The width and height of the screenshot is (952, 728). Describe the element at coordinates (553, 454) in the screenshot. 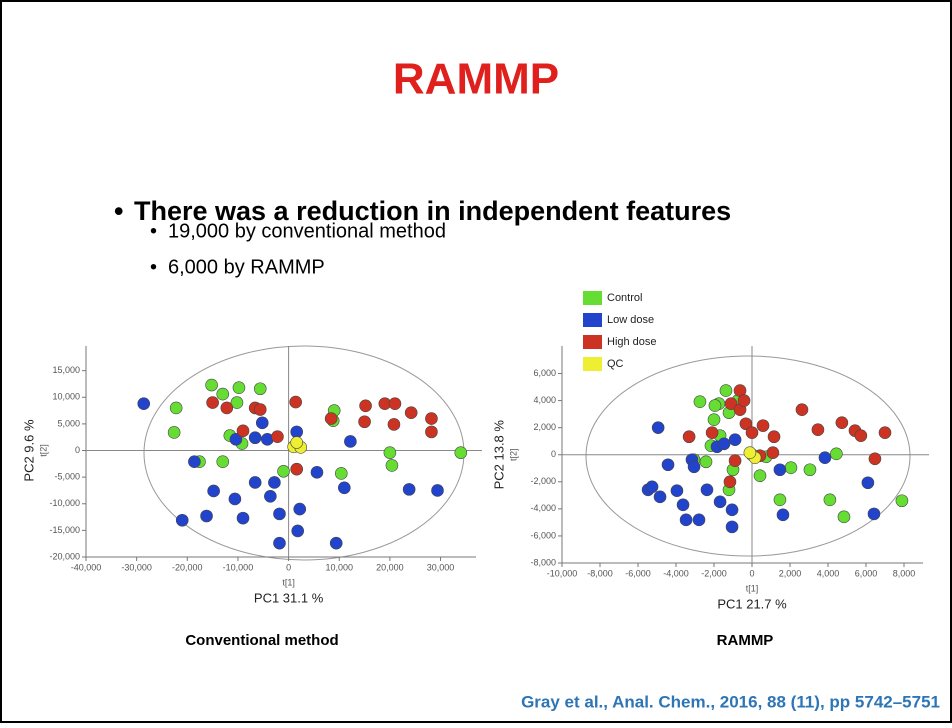

I see `y-tick-label: 0` at that location.